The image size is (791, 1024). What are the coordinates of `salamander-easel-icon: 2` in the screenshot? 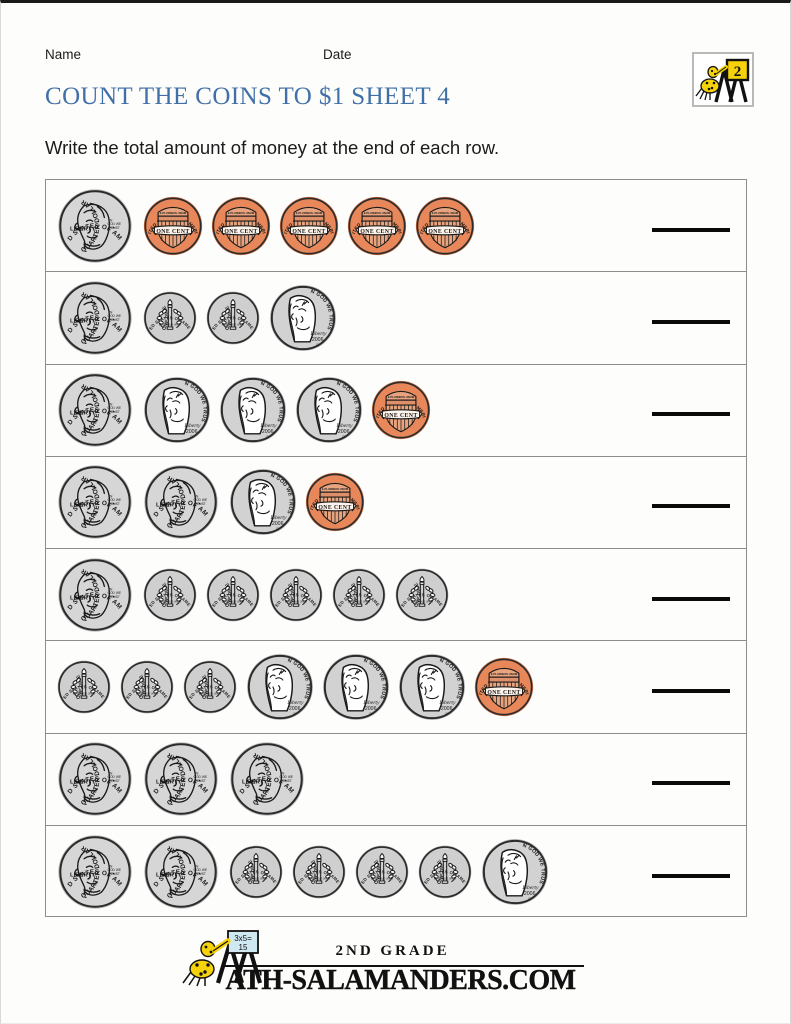 It's located at (722, 80).